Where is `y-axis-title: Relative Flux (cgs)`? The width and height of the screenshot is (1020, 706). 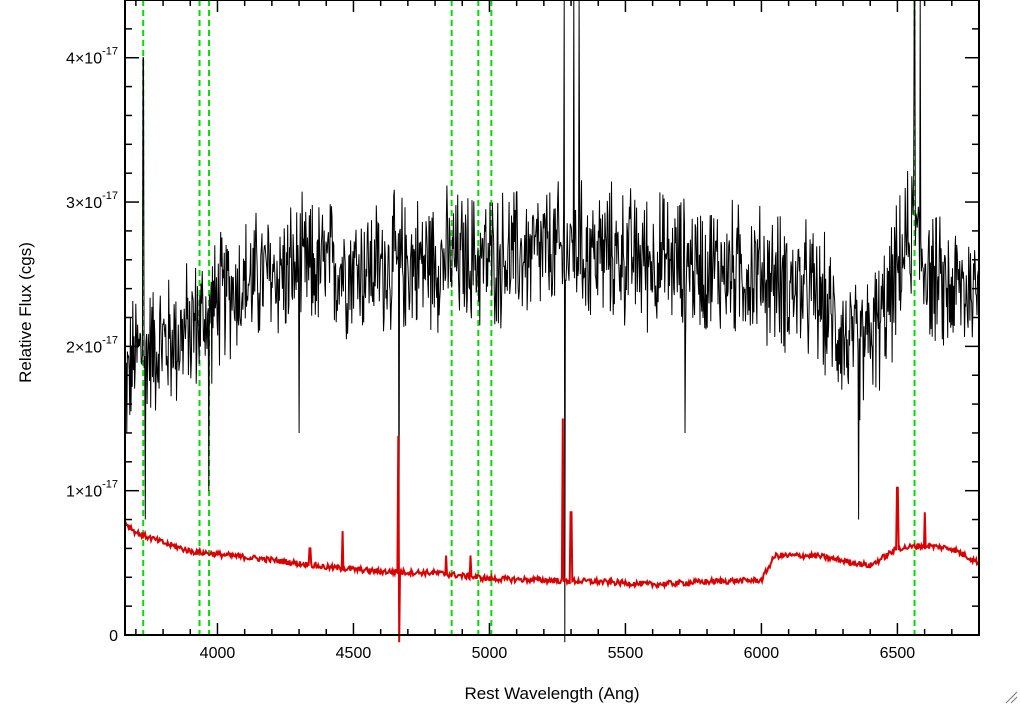 y-axis-title: Relative Flux (cgs) is located at coordinates (25, 312).